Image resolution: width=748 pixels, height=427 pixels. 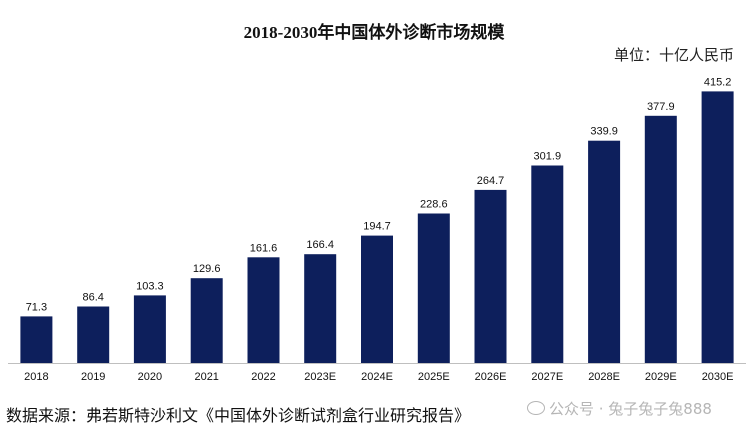 I want to click on chart-title: 2018-2030年中国体外诊断市场规模, so click(x=374, y=32).